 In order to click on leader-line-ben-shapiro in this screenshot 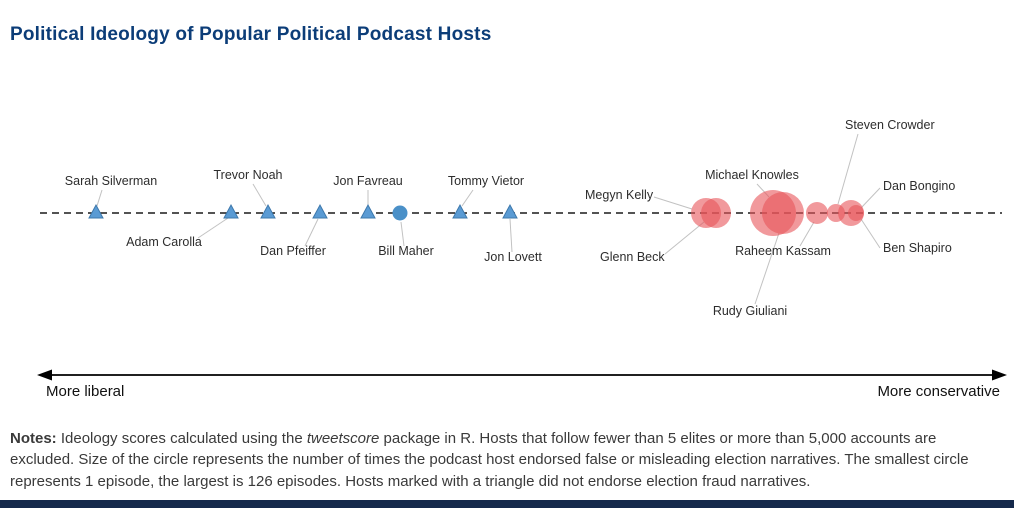, I will do `click(870, 233)`.